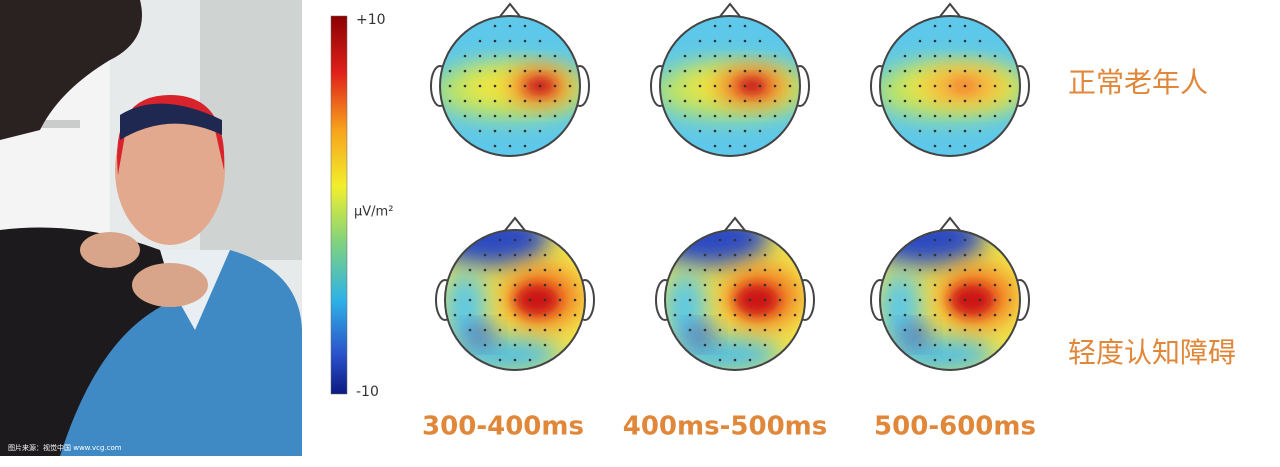 The height and width of the screenshot is (467, 1280). I want to click on colorbar, so click(339, 205).